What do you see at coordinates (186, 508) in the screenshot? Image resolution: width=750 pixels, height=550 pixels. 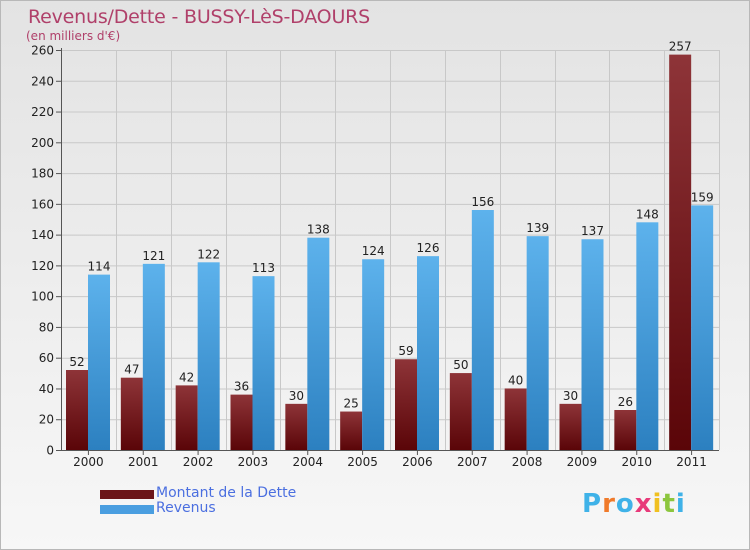 I see `legend-label-revenus: Revenus` at bounding box center [186, 508].